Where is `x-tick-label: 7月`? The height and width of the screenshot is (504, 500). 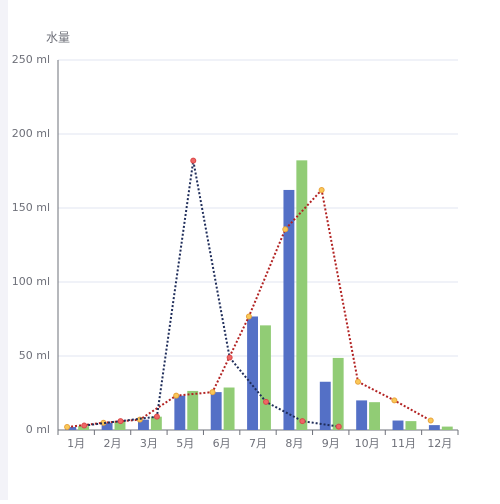
x-tick-label: 7月 is located at coordinates (258, 443).